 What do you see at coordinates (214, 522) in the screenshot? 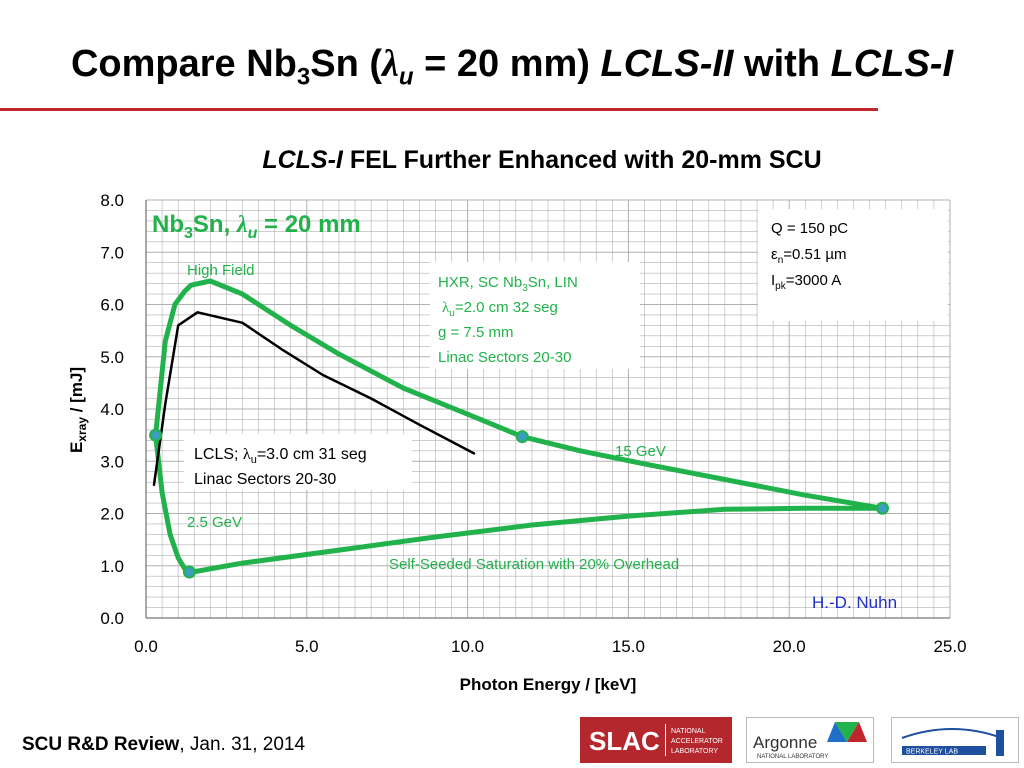
I see `2.5gev-label: 2.5 GeV` at bounding box center [214, 522].